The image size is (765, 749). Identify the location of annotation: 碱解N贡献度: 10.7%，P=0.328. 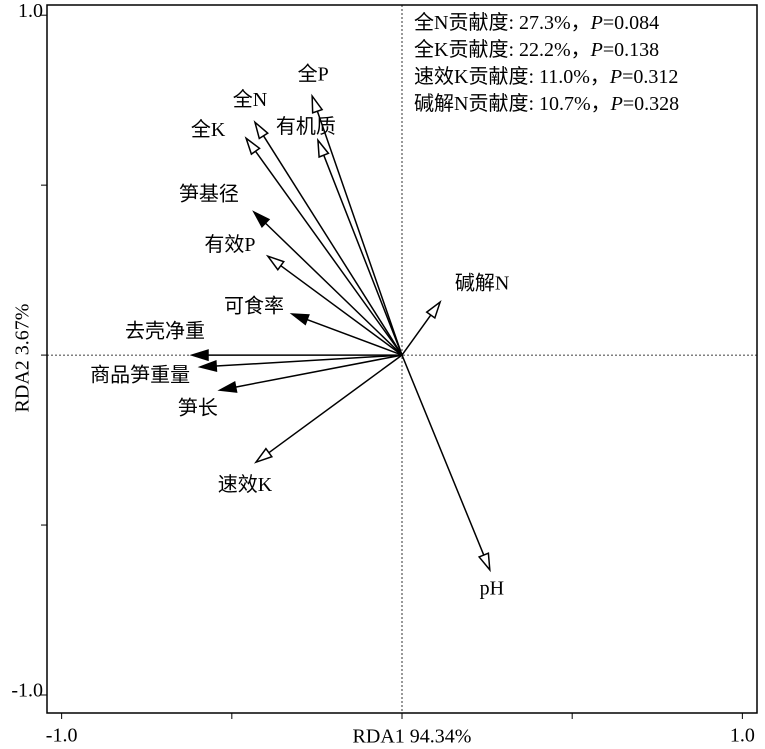
(546, 103).